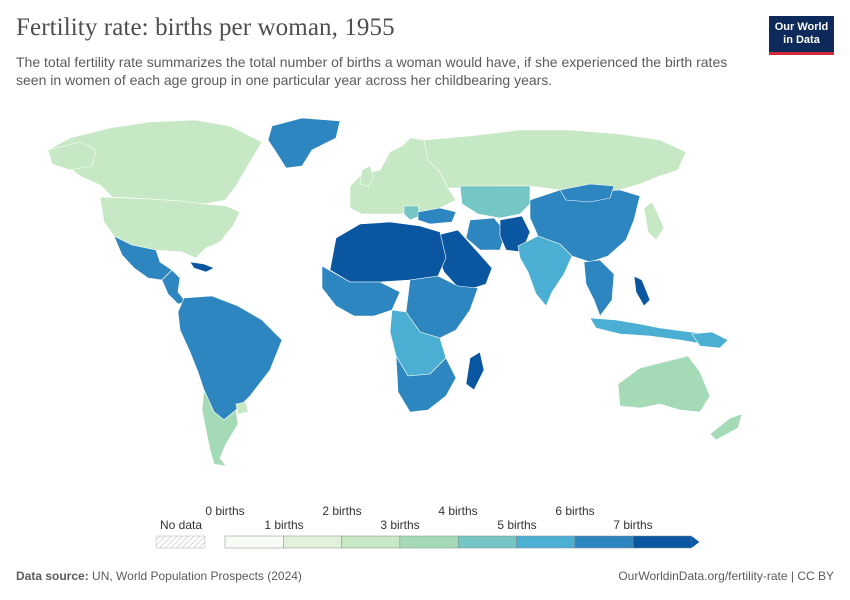  What do you see at coordinates (304, 143) in the screenshot?
I see `region-greenland` at bounding box center [304, 143].